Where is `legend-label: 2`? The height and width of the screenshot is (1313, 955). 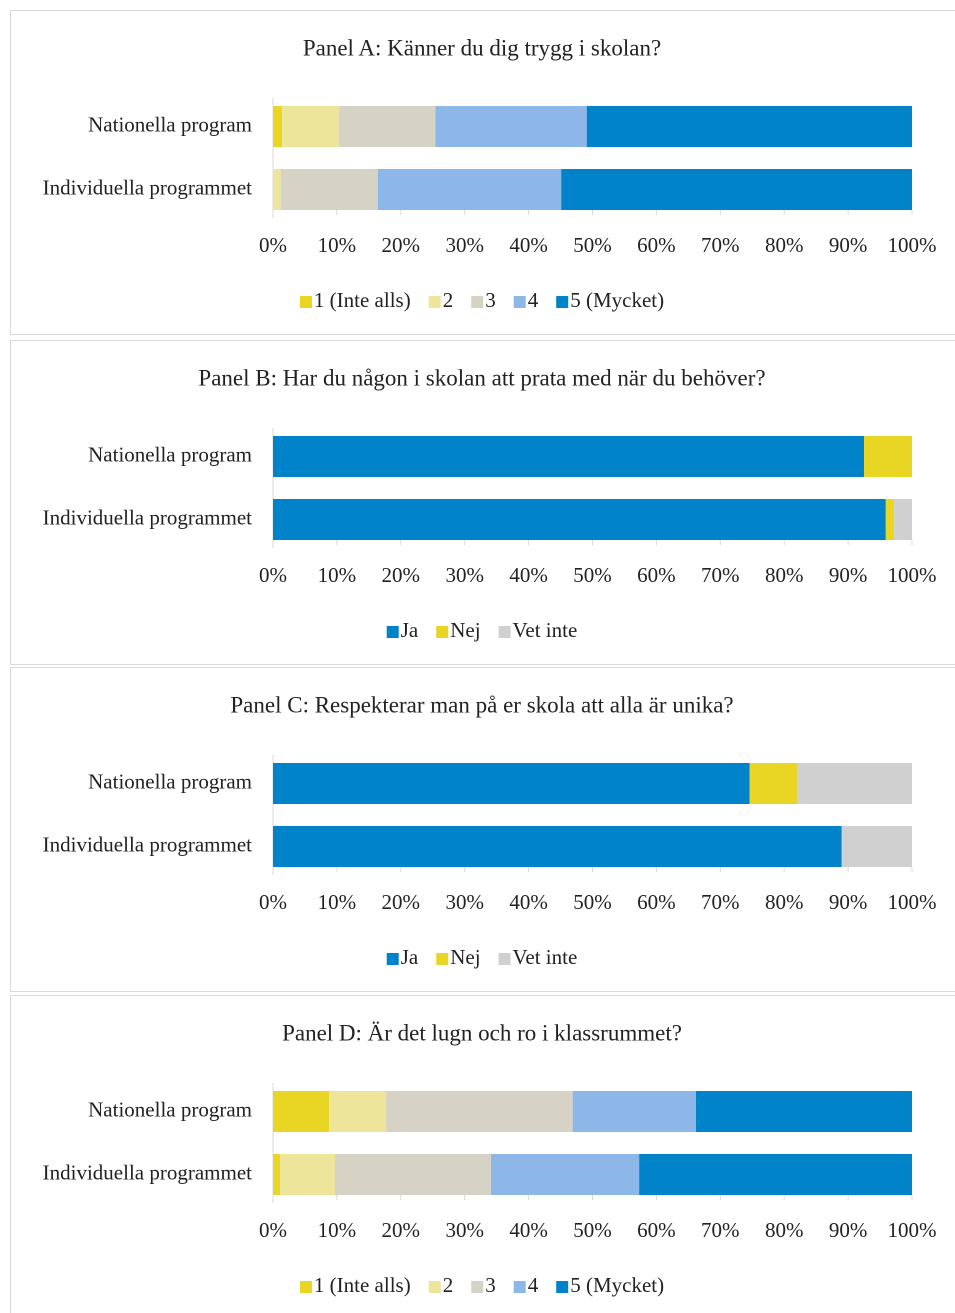 legend-label: 2 is located at coordinates (448, 1285).